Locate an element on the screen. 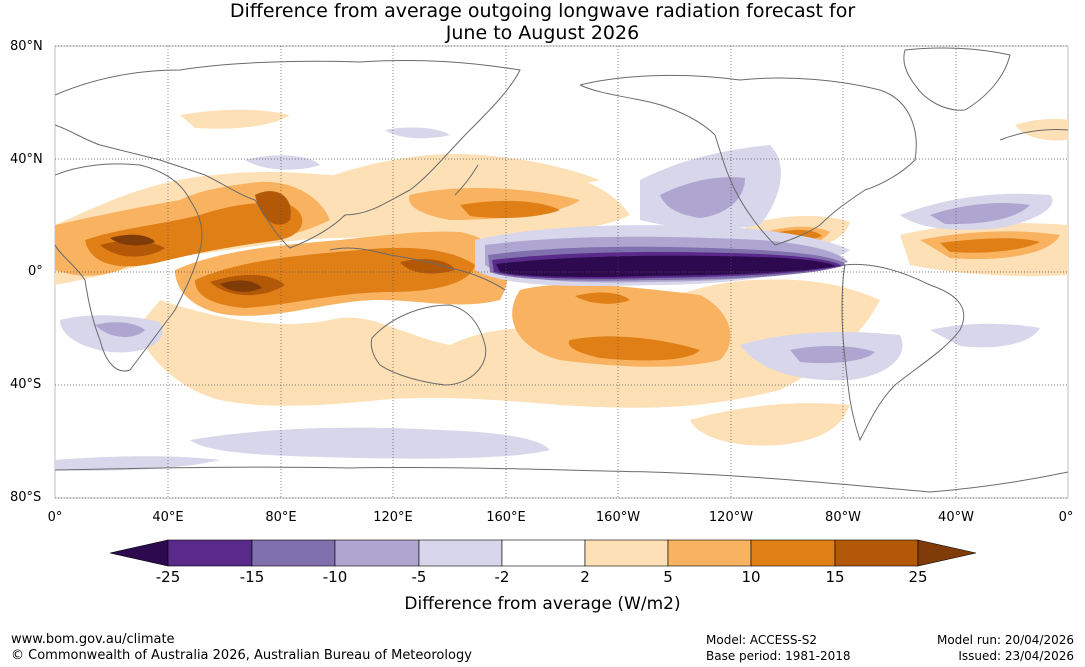  footer-base-period: Base period: 1981-2018 is located at coordinates (778, 656).